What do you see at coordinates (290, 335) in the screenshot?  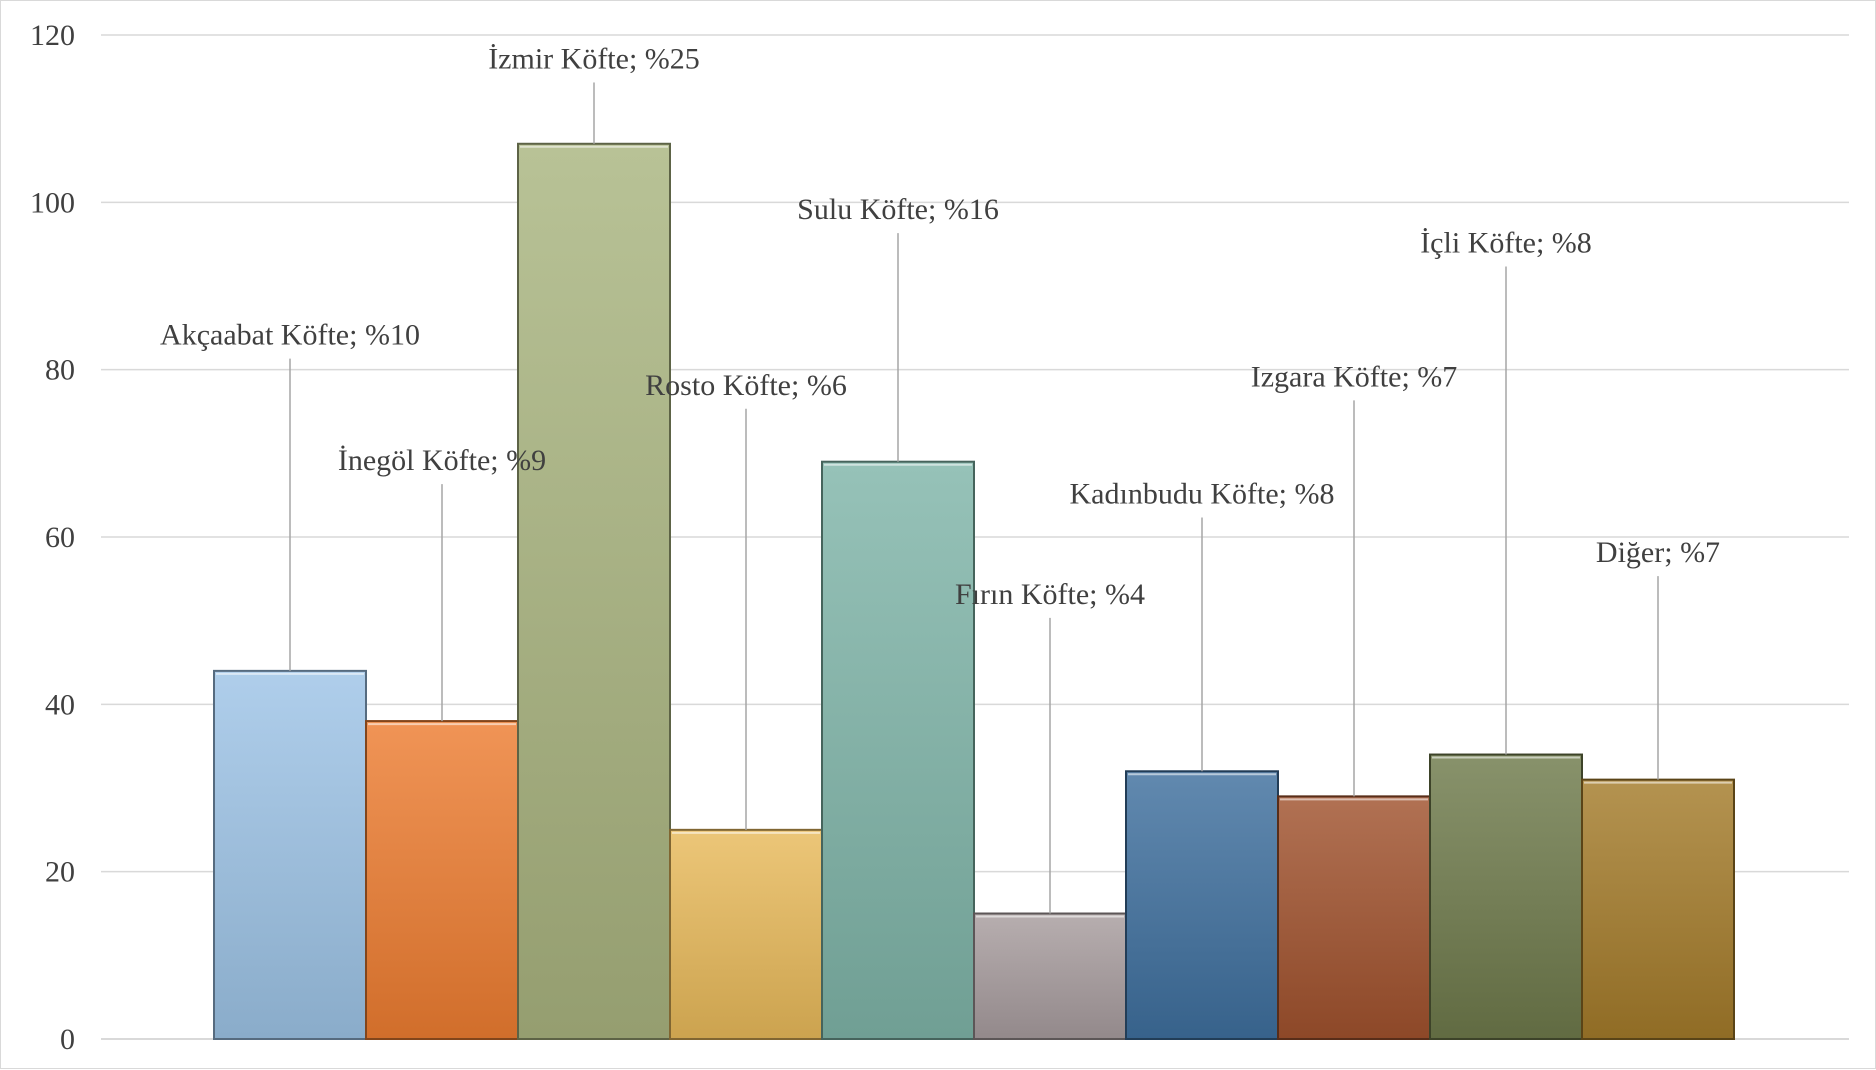 I see `data-label: Akçaabat Köfte; %10` at bounding box center [290, 335].